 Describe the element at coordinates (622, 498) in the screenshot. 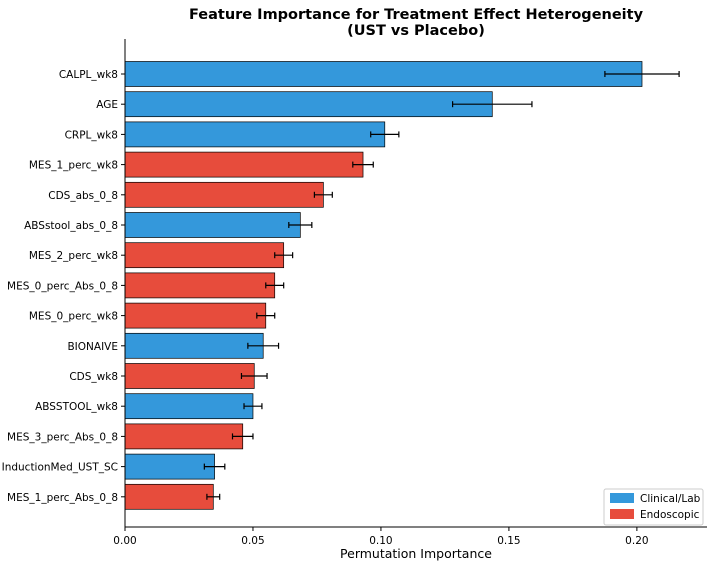

I see `legend-swatch-clinical-lab` at that location.